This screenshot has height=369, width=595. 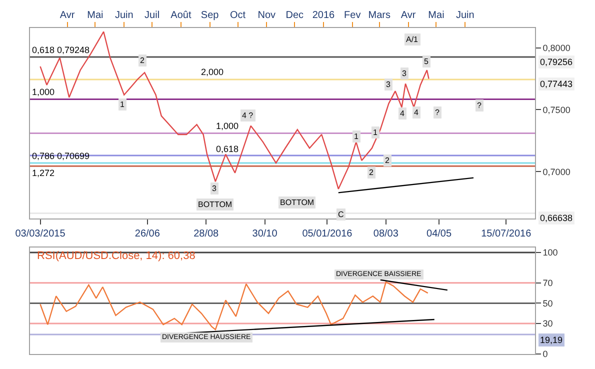 What do you see at coordinates (43, 173) in the screenshot?
I see `annotation: 1,272` at bounding box center [43, 173].